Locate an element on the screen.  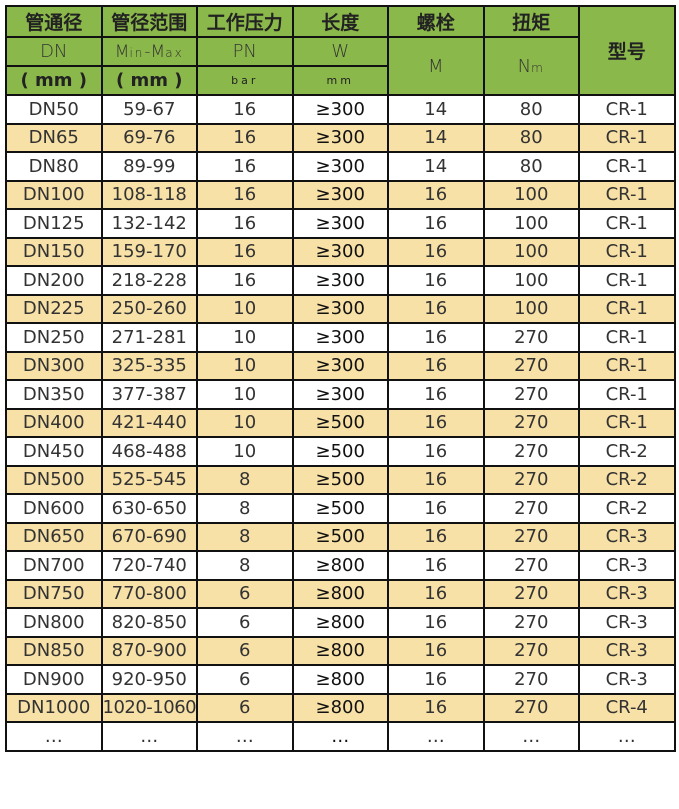
table-row: DN250 271-281 10 ≥300 16 270 CR-1 is located at coordinates (340, 337).